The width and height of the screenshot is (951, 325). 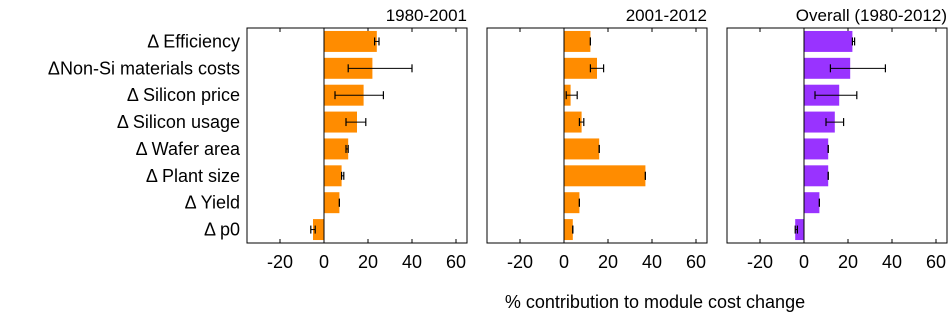 I want to click on panel-title: Overall (1980-2012), so click(x=871, y=15).